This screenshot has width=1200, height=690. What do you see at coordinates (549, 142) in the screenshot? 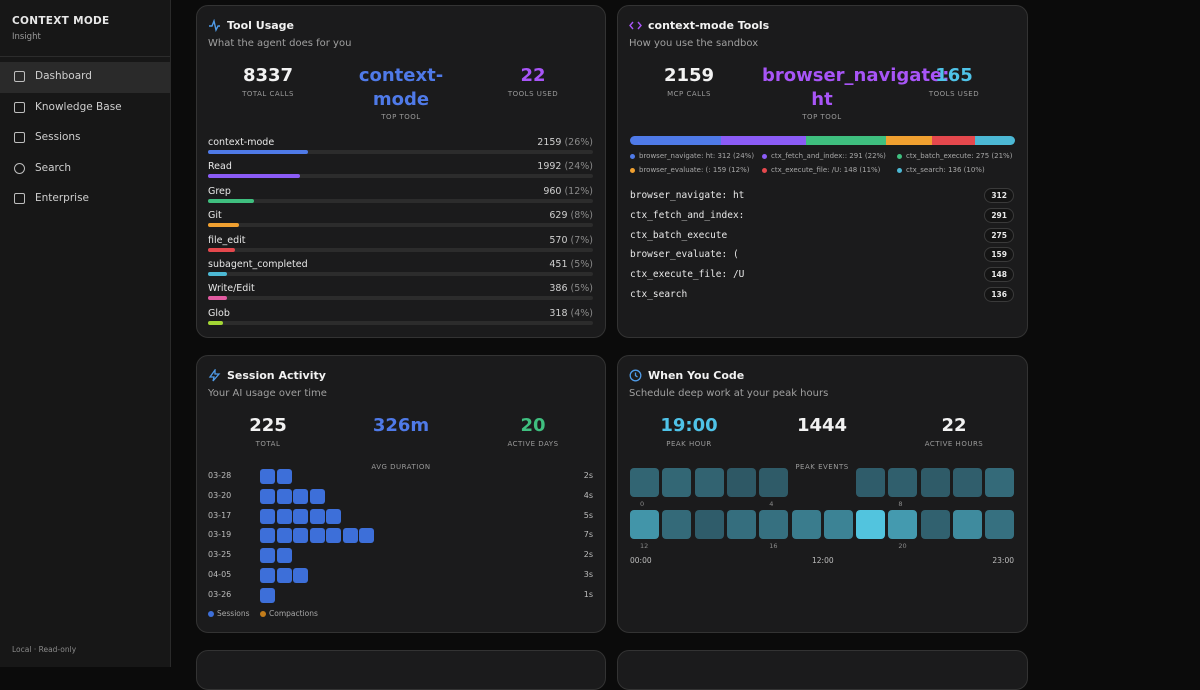
I see `count: 2159` at bounding box center [549, 142].